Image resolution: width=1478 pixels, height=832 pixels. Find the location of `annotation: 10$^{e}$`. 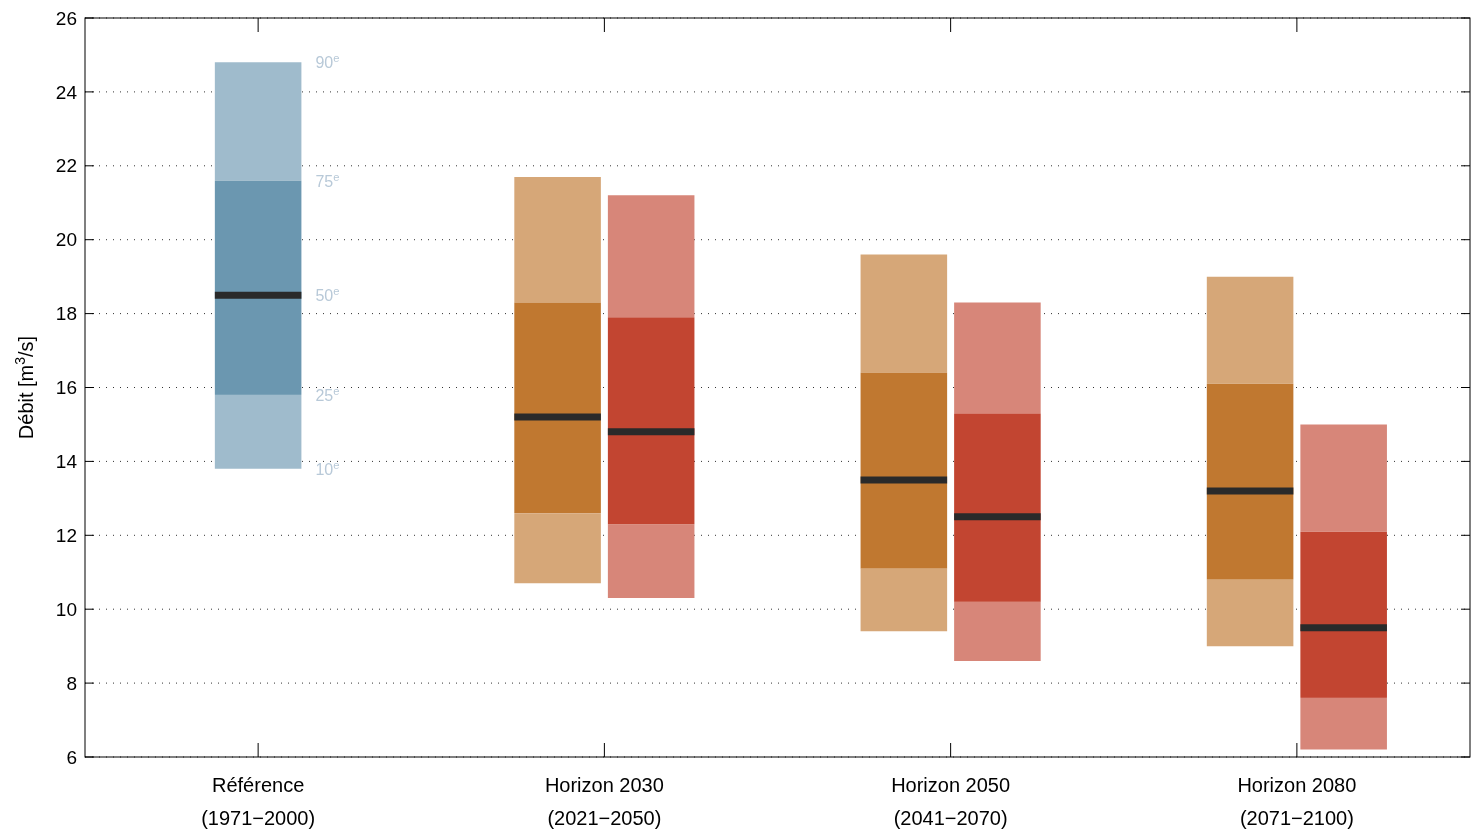

annotation: 10$^{e}$ is located at coordinates (327, 468).